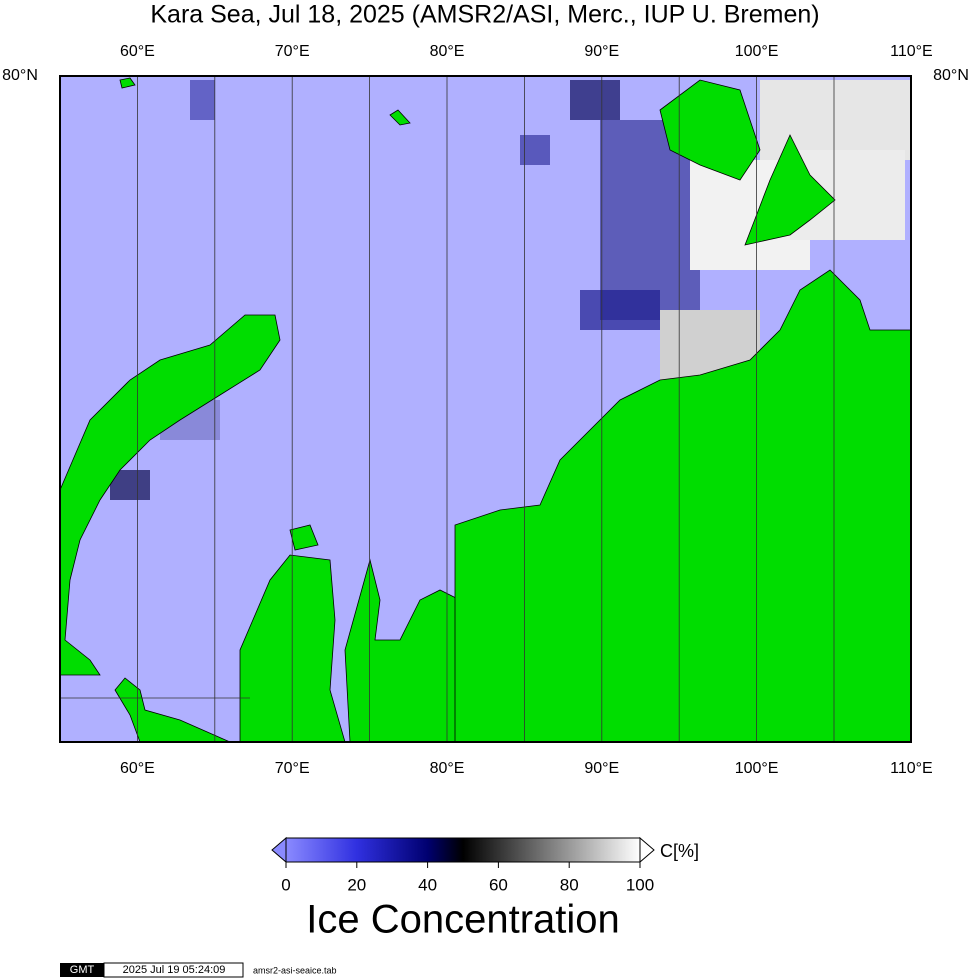 Image resolution: width=971 pixels, height=980 pixels. Describe the element at coordinates (463, 920) in the screenshot. I see `colorbar-label: Ice Concentration` at that location.